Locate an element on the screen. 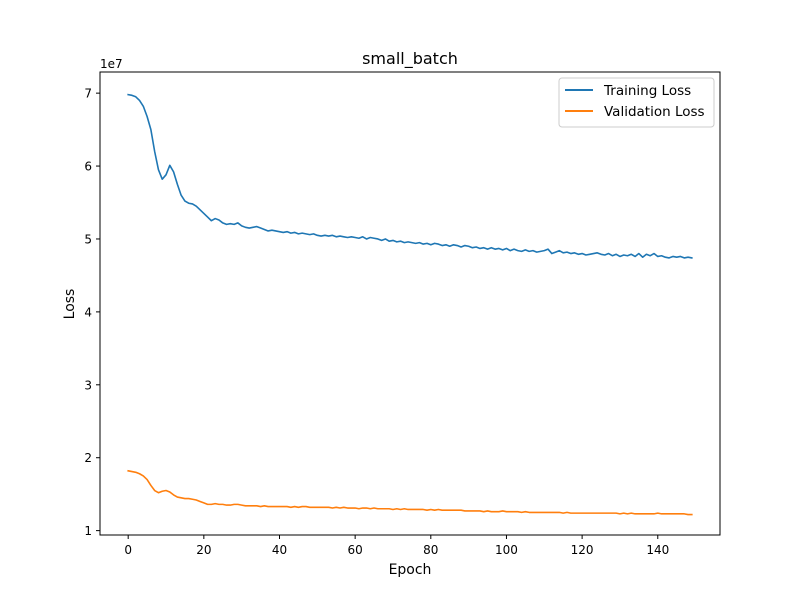 The height and width of the screenshot is (604, 800). y-tick-label: 6 is located at coordinates (88, 167).